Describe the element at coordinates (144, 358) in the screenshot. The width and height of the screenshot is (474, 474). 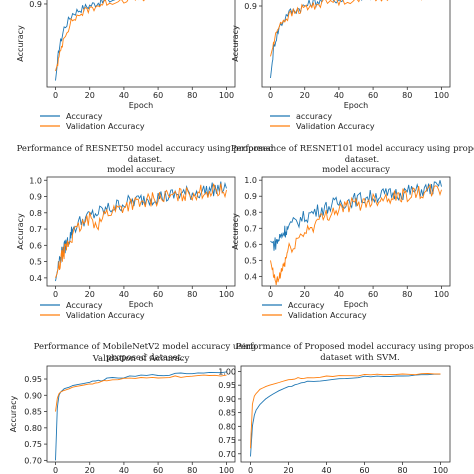
I see `caption-mobilenetv2-line2: proposed dataset.` at that location.